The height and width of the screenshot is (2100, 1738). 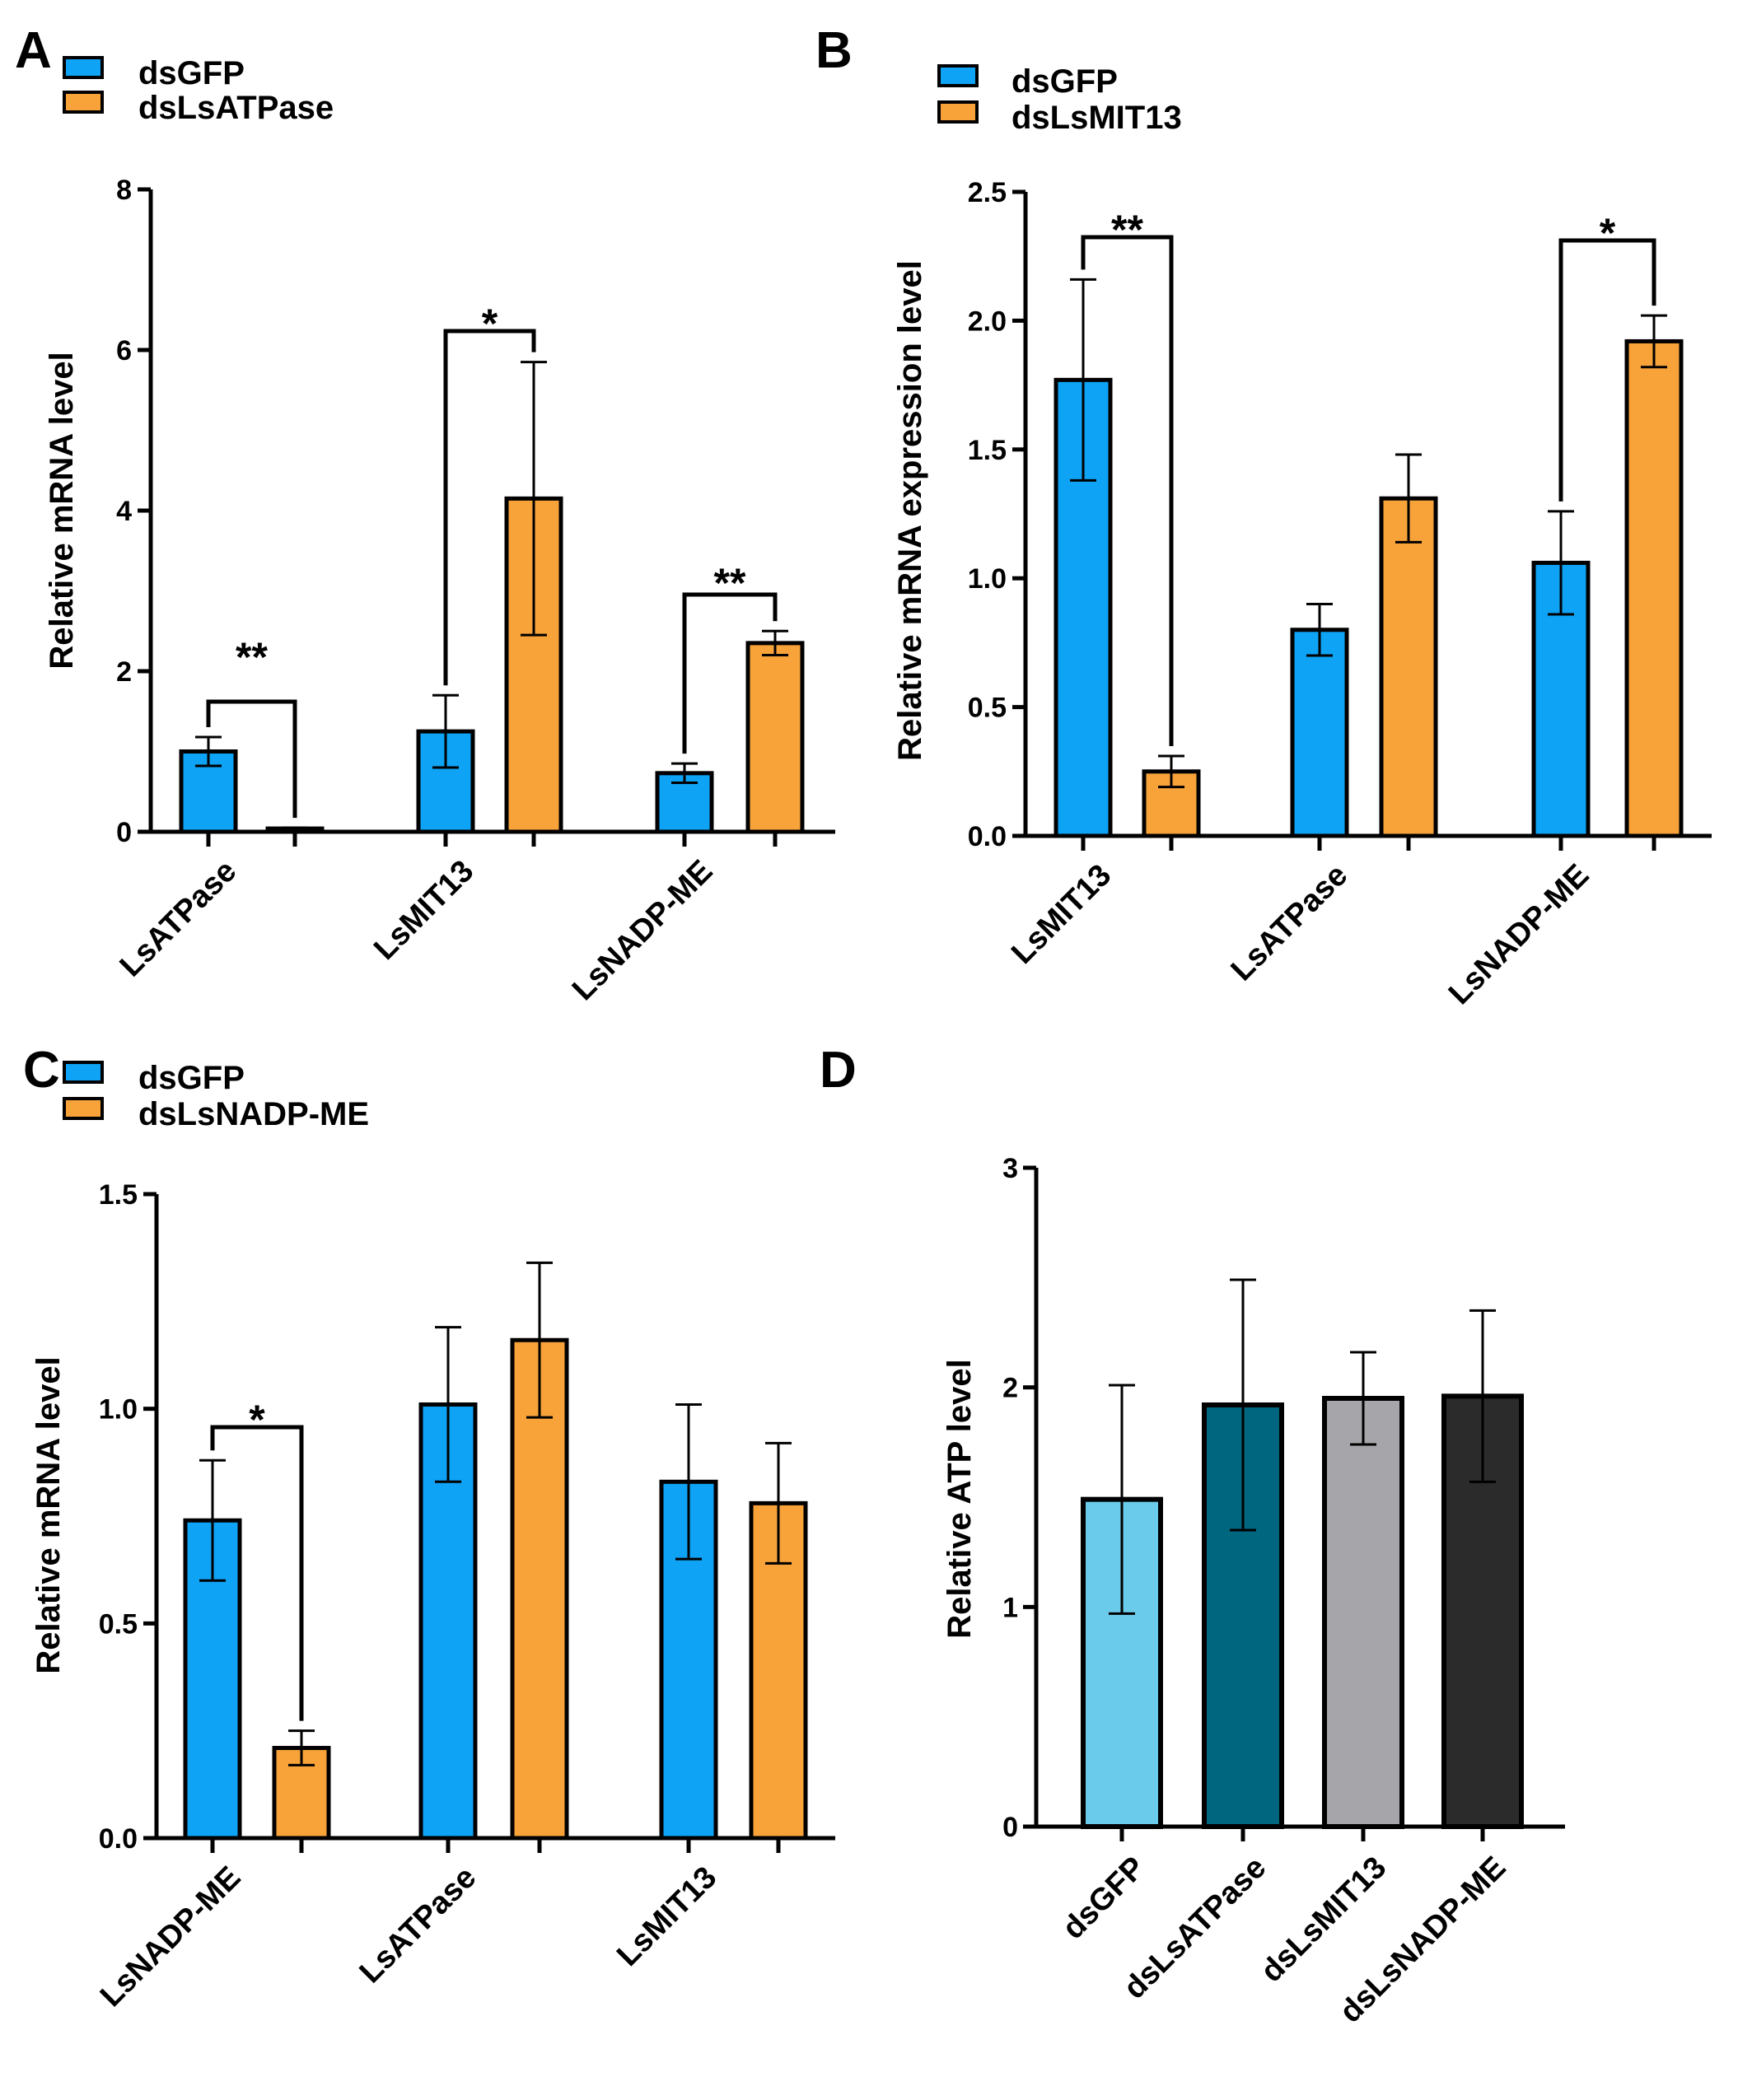 I want to click on panel-c-legend-label: dsGFP, so click(x=191, y=1078).